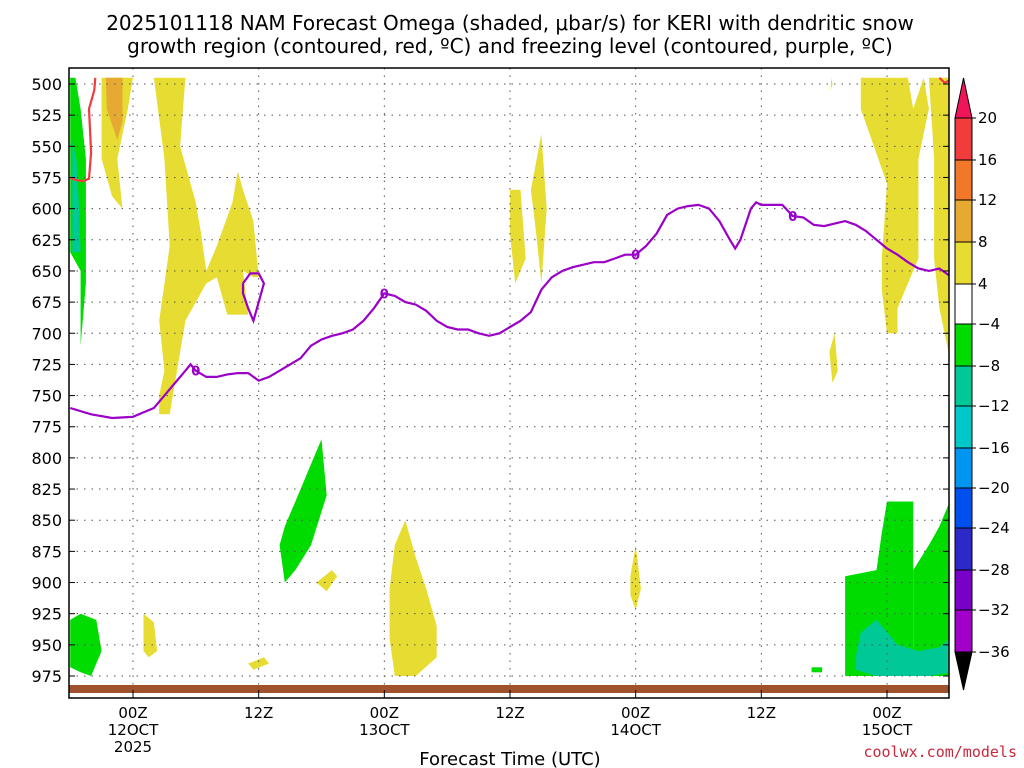 This screenshot has height=768, width=1024. I want to click on terrain-strip, so click(509, 689).